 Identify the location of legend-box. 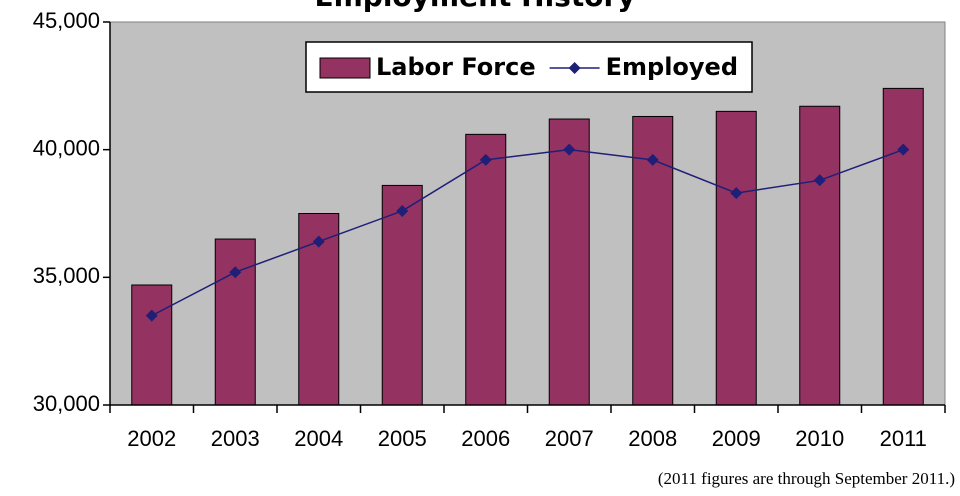
(529, 67).